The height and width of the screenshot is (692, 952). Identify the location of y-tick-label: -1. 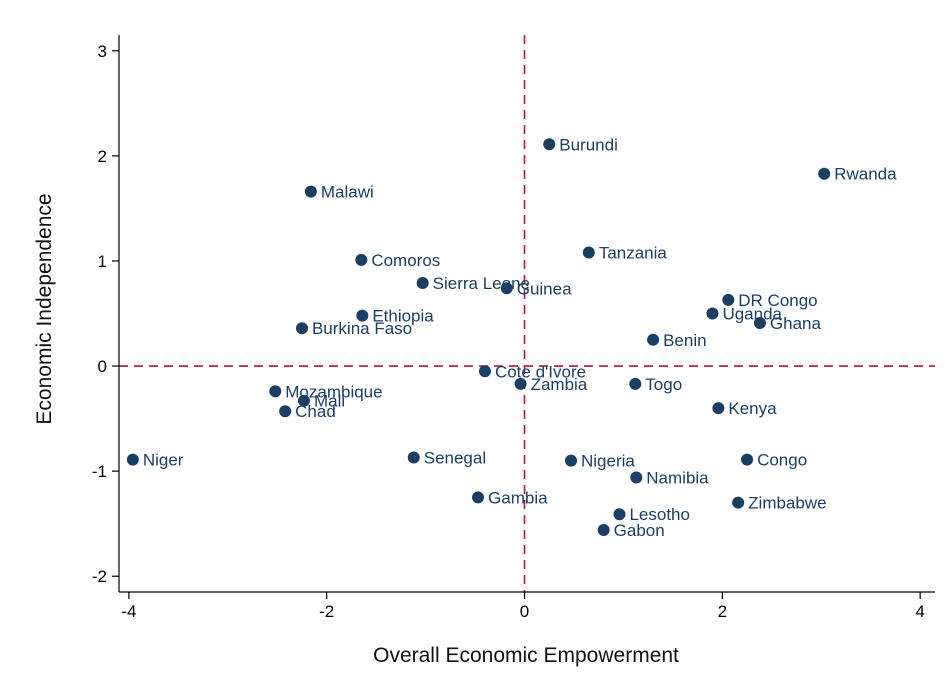
(99, 471).